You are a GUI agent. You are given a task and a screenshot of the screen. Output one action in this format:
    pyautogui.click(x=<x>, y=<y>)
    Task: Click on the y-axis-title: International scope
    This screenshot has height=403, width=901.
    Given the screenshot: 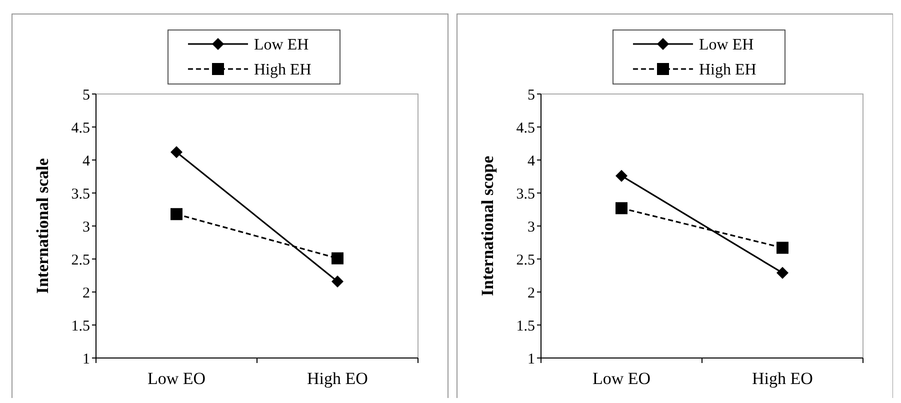 What is the action you would take?
    pyautogui.click(x=487, y=225)
    